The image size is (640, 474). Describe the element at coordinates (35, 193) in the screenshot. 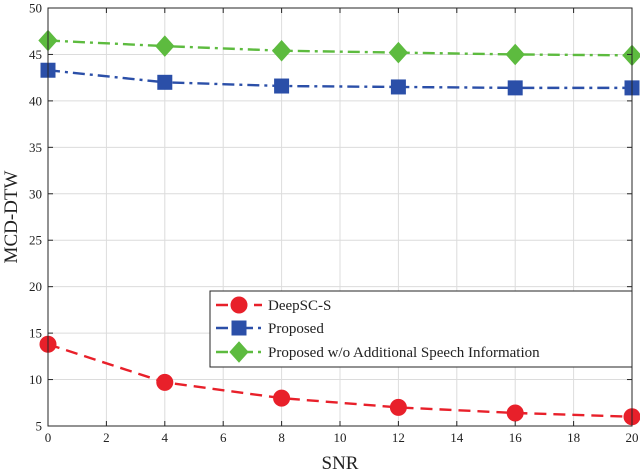

I see `y-tick-label: 30` at that location.